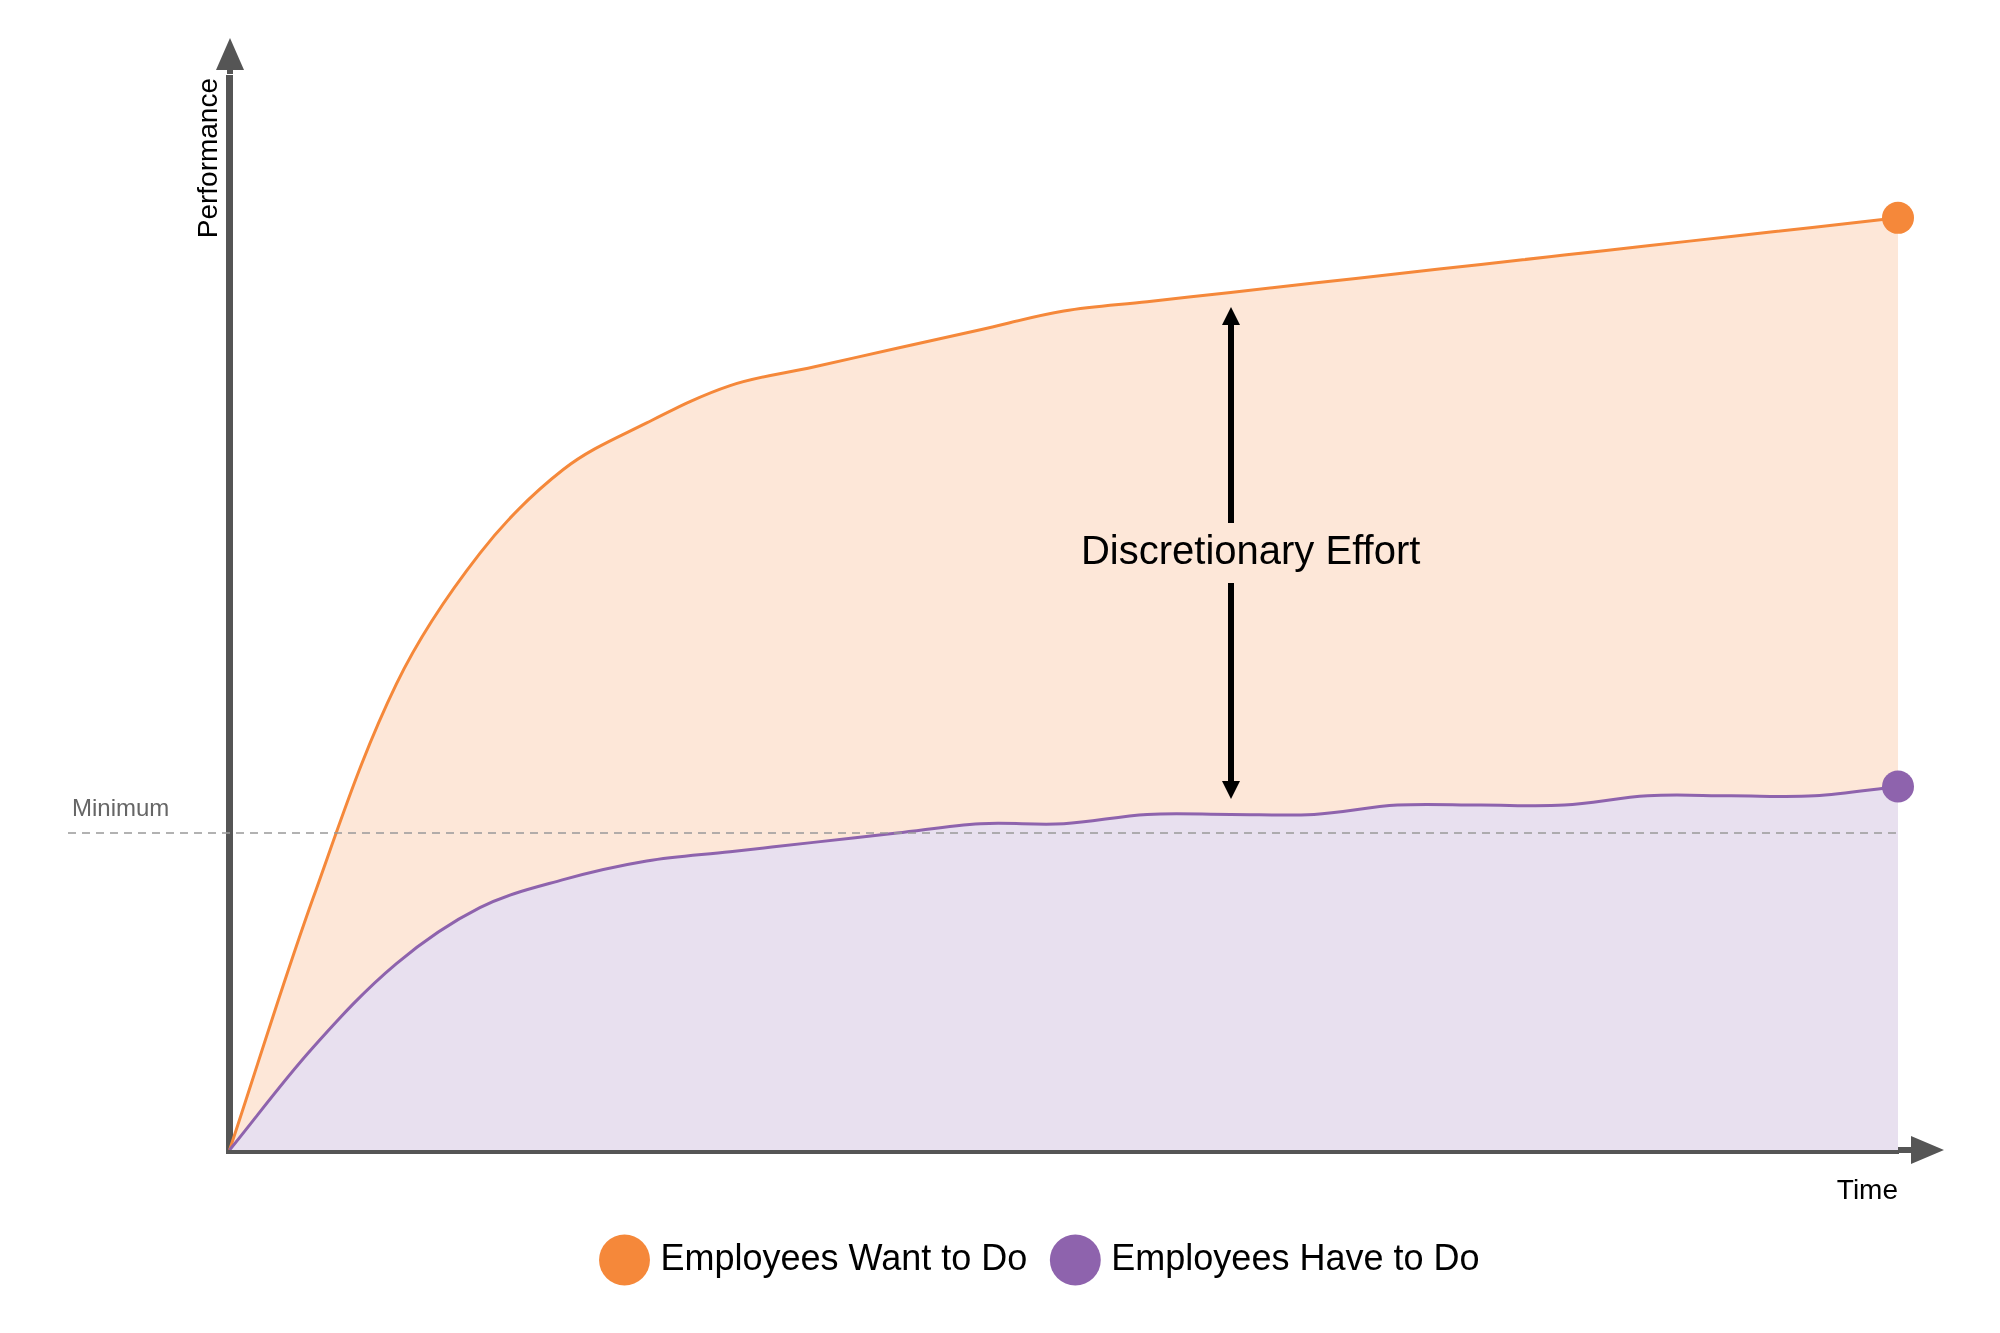 The image size is (2000, 1333). Describe the element at coordinates (207, 158) in the screenshot. I see `y-axis-title: Performance` at that location.